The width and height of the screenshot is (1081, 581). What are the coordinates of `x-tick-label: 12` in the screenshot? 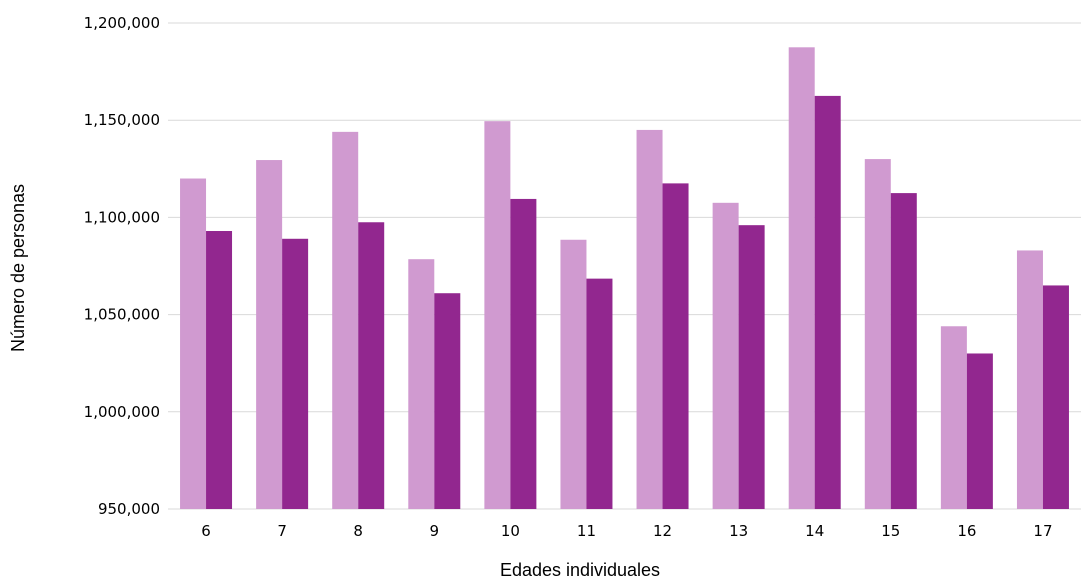 It's located at (662, 531).